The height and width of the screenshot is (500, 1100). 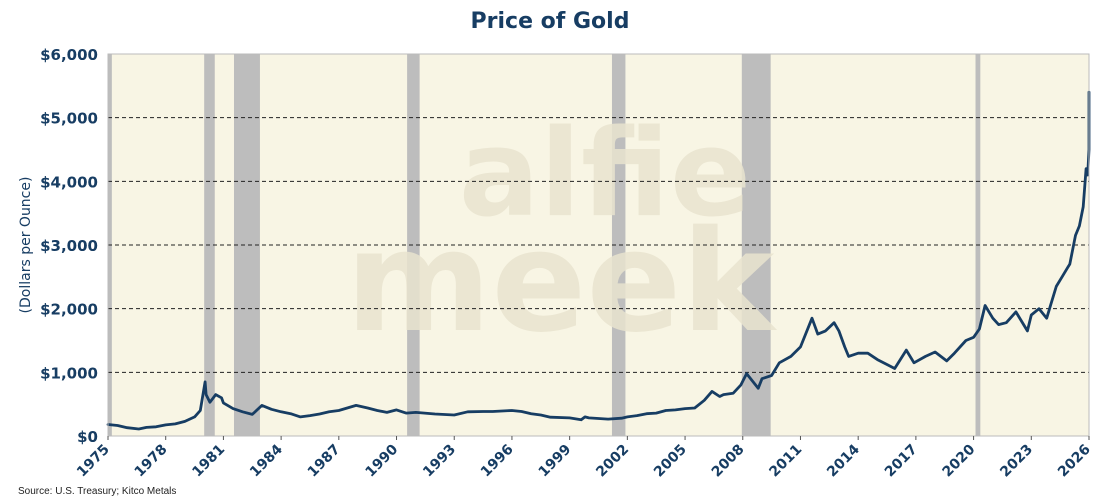 What do you see at coordinates (562, 282) in the screenshot?
I see `watermark-line-2: meek` at bounding box center [562, 282].